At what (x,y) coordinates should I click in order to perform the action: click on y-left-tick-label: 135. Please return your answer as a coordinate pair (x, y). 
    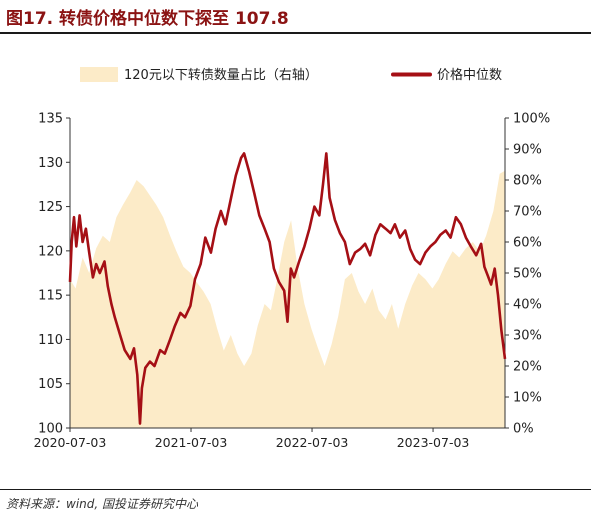
    Looking at the image, I should click on (50, 119).